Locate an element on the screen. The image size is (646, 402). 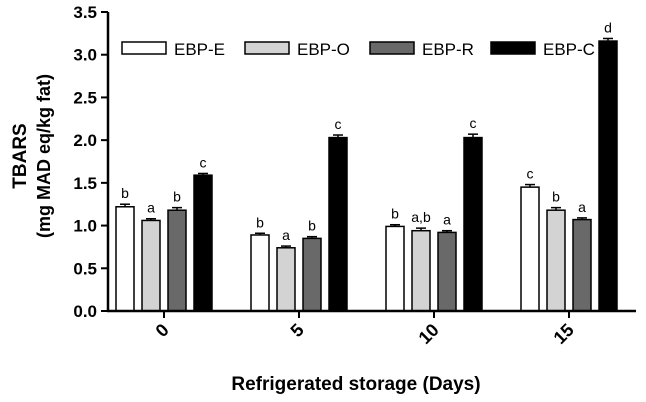
y-tick-label: 3.5 is located at coordinates (85, 12).